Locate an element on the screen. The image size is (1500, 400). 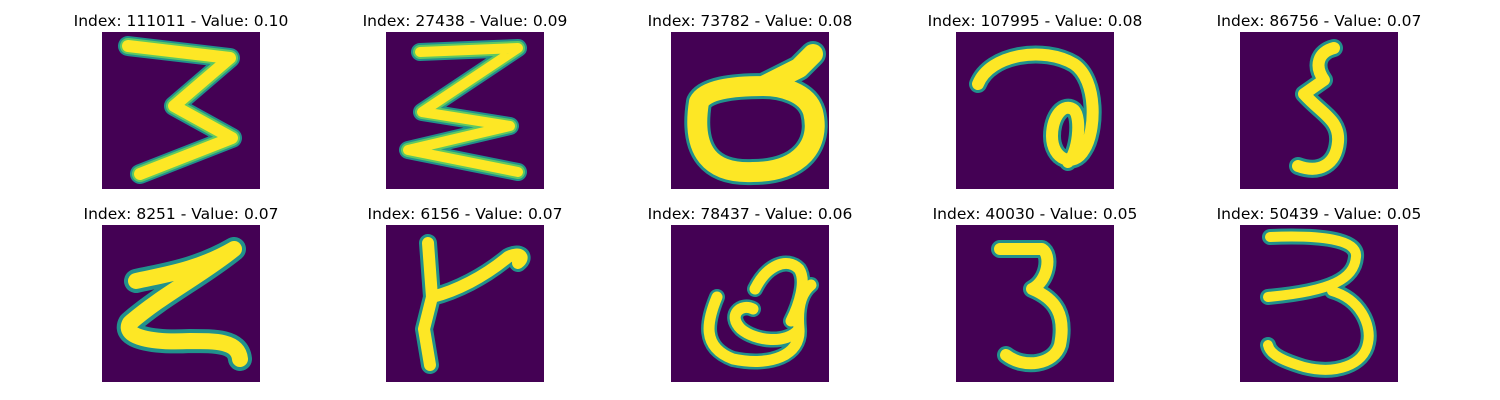
panel-title: Index: 27438 - Value: 0.09 is located at coordinates (465, 21).